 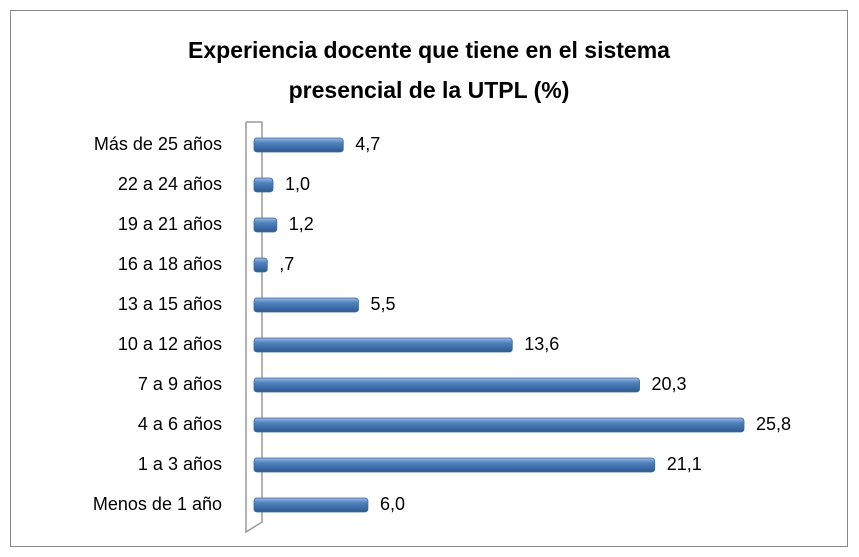 What do you see at coordinates (382, 304) in the screenshot?
I see `value-label: 5,5` at bounding box center [382, 304].